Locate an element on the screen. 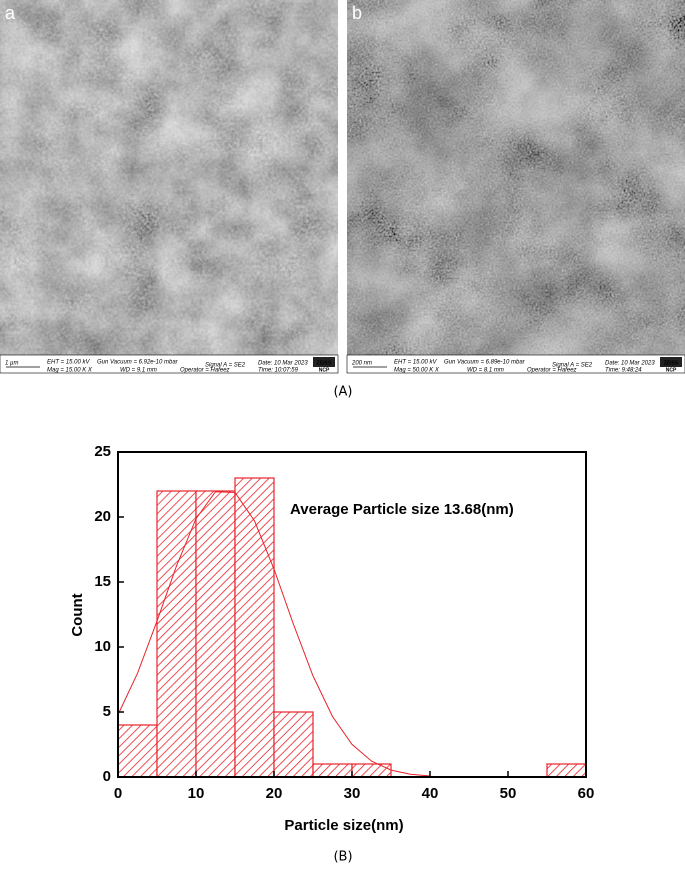 The image size is (685, 870). info-text: WD = 9.1 mm is located at coordinates (138, 371).